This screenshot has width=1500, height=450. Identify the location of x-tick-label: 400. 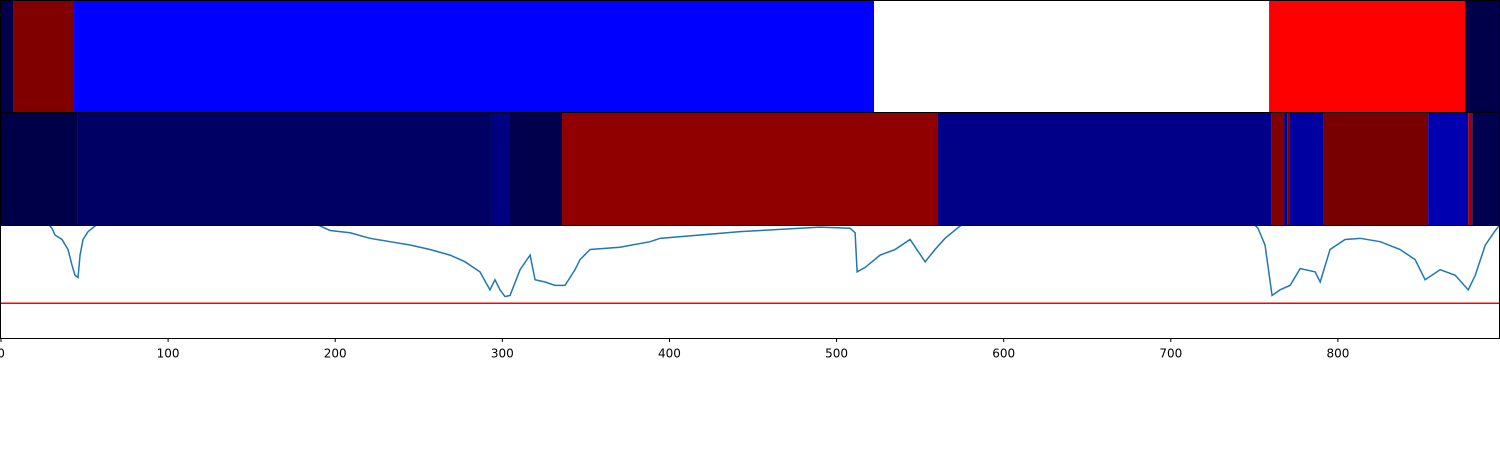
(669, 354).